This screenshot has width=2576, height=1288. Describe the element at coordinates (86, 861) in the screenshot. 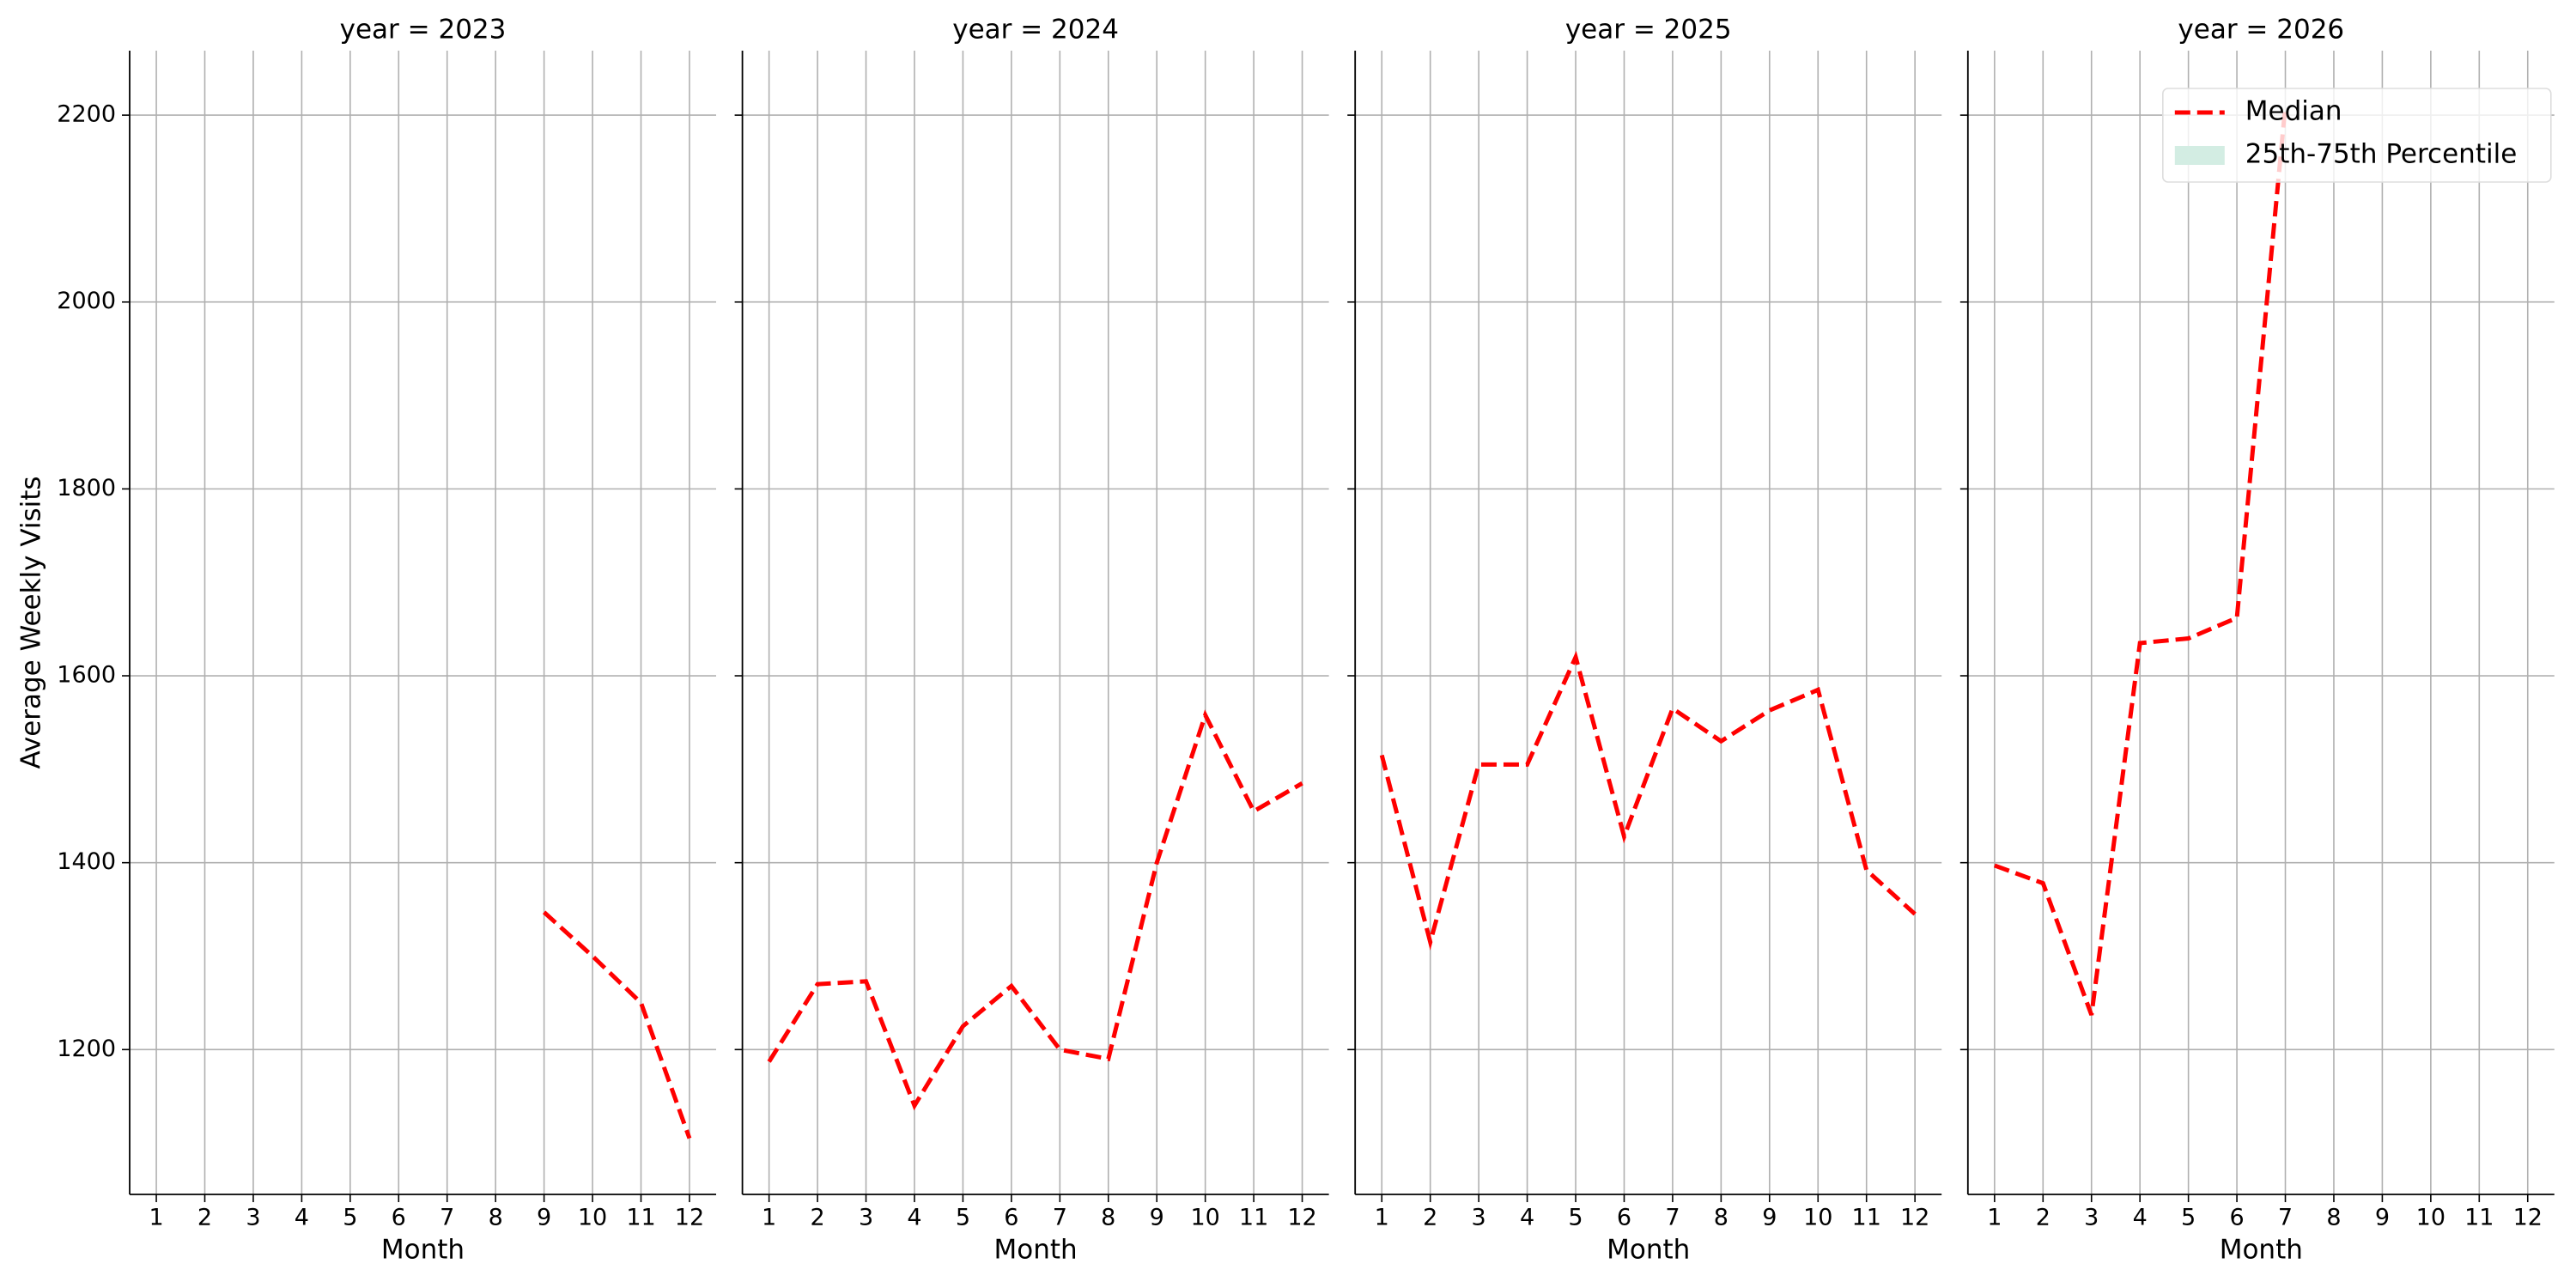

I see `y-tick-label: 1400` at that location.